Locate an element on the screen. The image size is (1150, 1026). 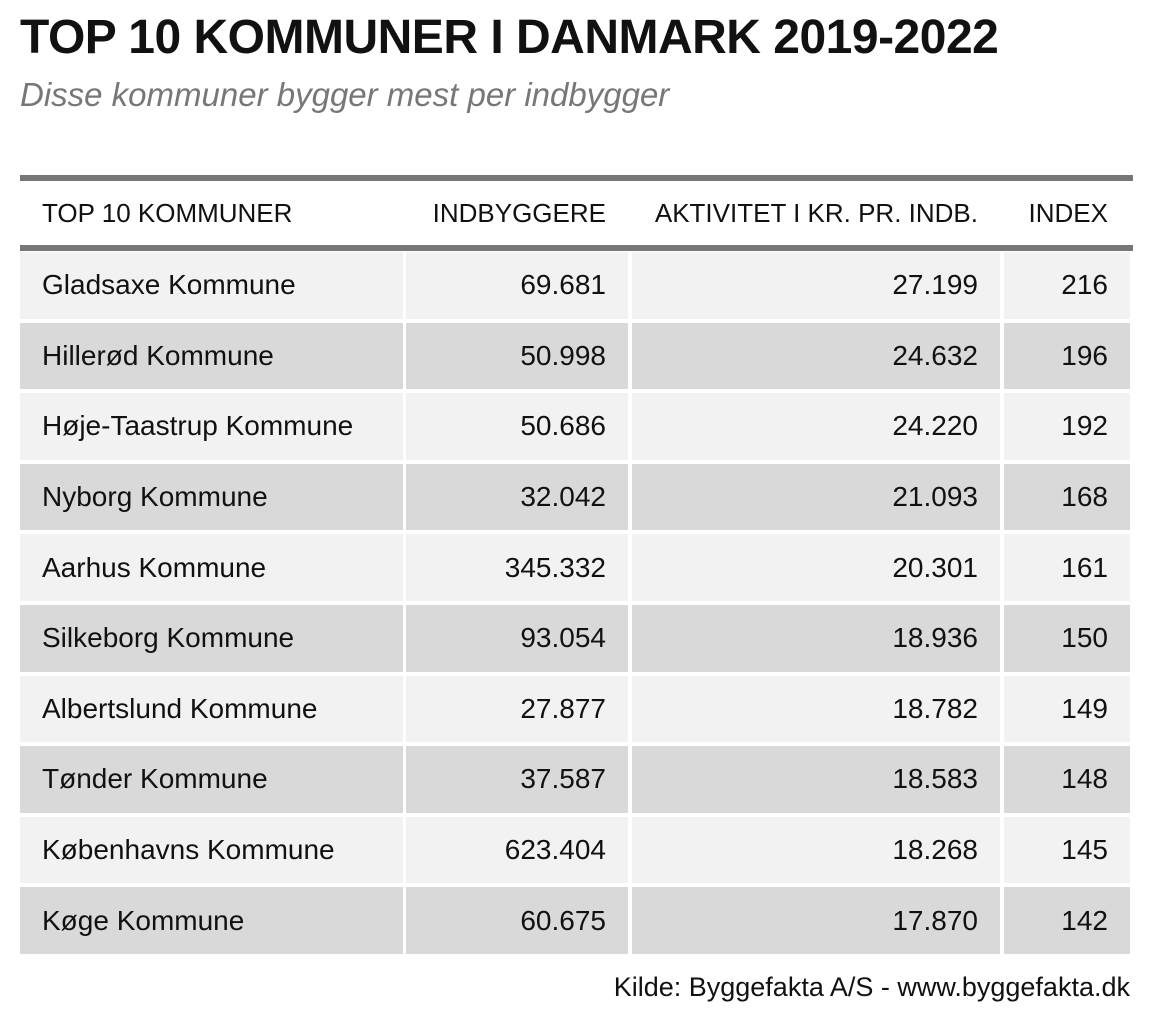
table-cell: 145 is located at coordinates (1067, 850).